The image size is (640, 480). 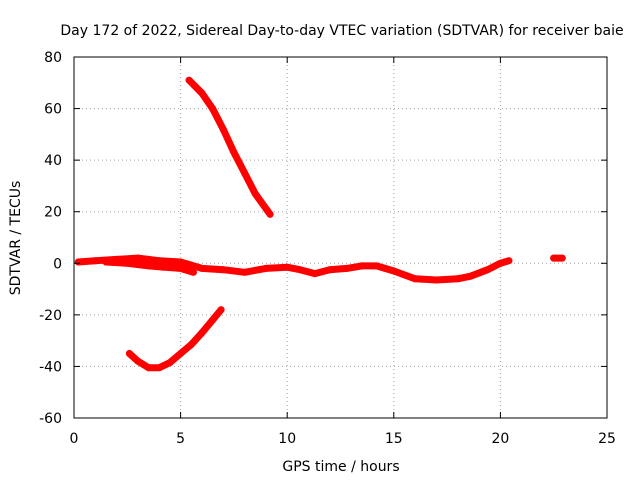 I want to click on y-tick-labels: -60 -40 -20 0 20 40 60 80, so click(x=50, y=238).